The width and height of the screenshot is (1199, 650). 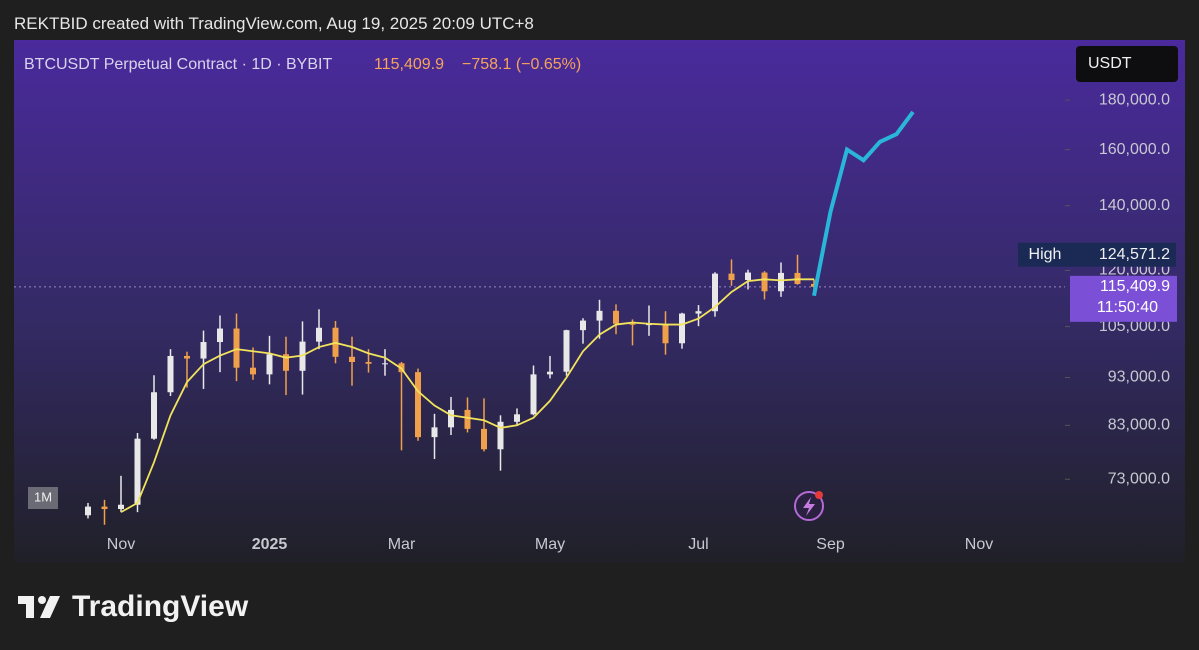 I want to click on high-price-label: 124,571.2, so click(x=1134, y=254).